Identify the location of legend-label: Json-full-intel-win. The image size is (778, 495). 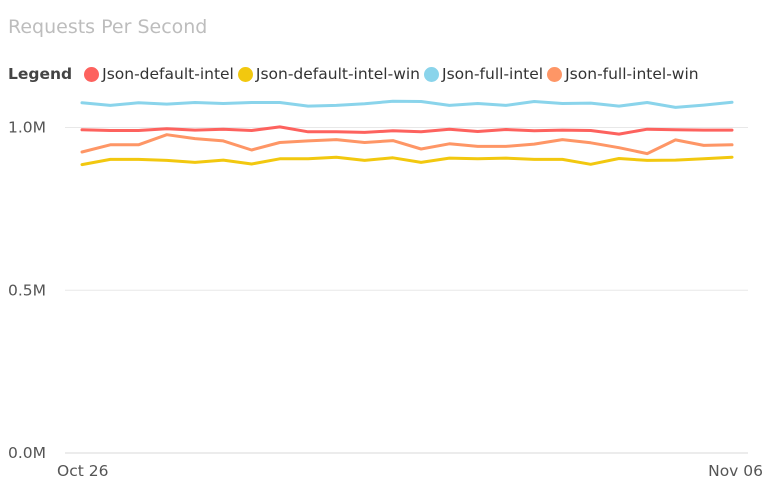
(632, 74).